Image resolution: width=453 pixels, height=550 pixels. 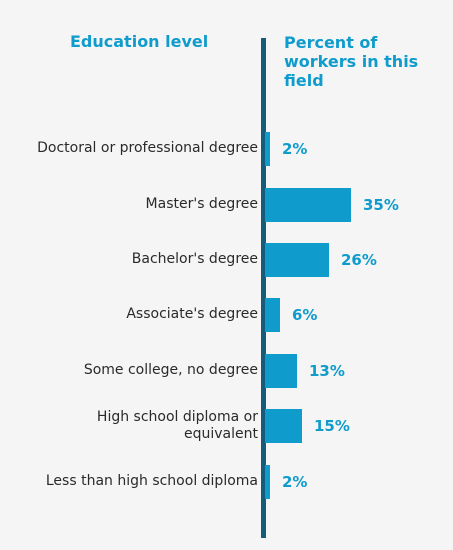 What do you see at coordinates (381, 205) in the screenshot?
I see `value-label: 35%` at bounding box center [381, 205].